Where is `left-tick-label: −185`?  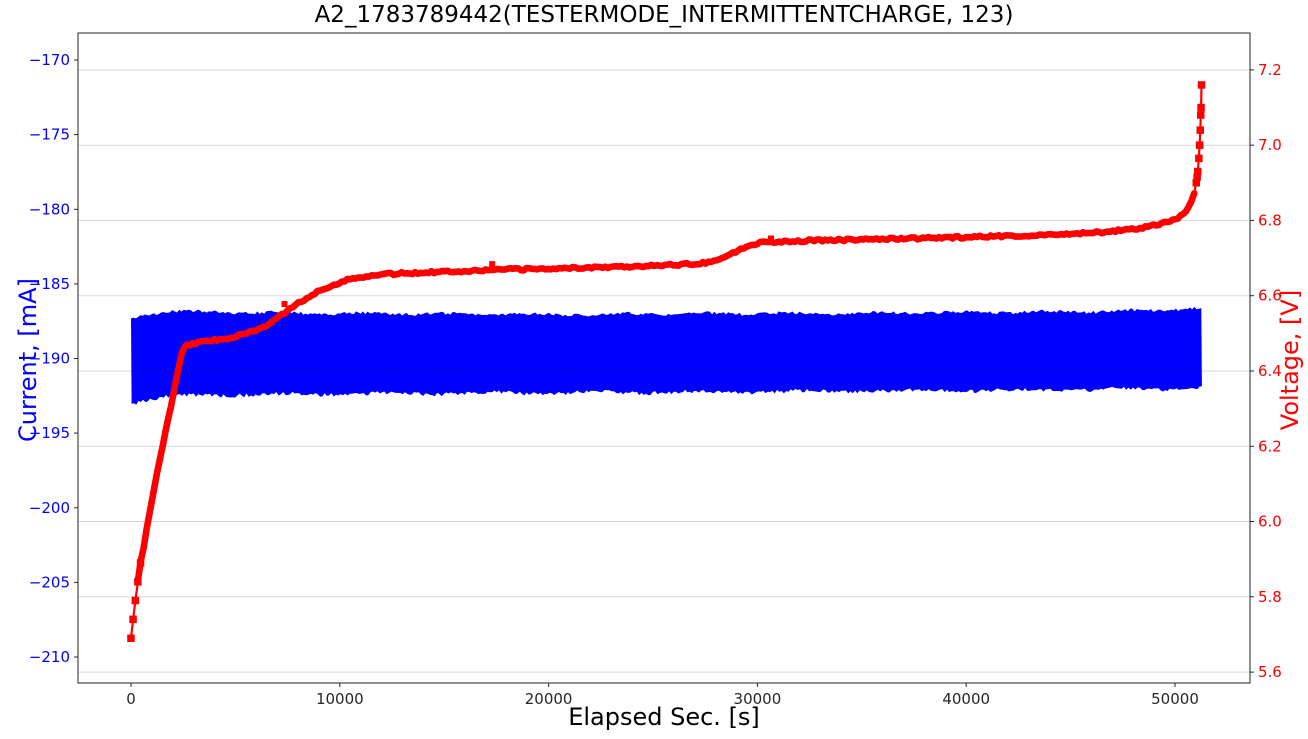 left-tick-label: −185 is located at coordinates (49, 284).